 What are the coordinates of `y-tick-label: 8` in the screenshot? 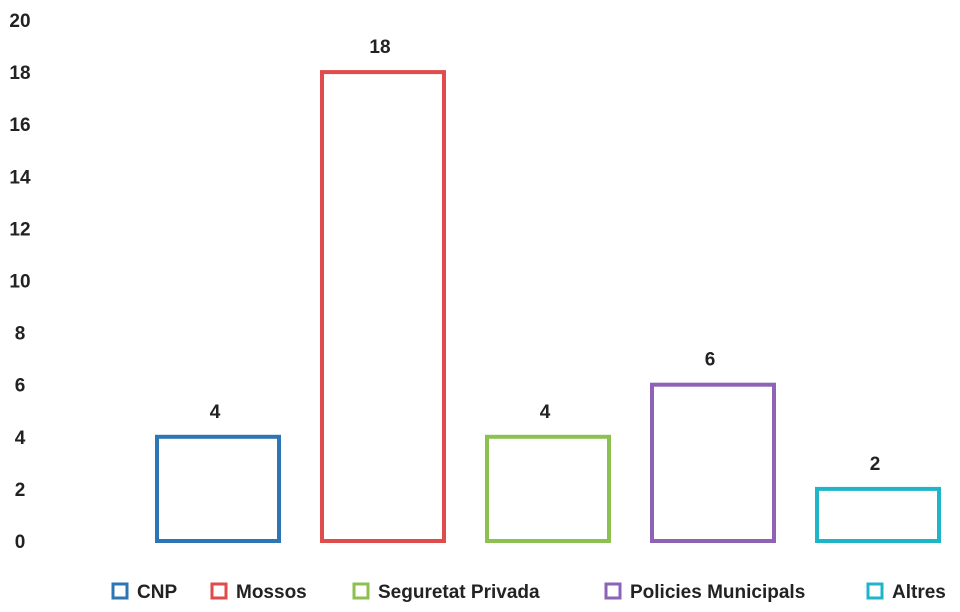 It's located at (20, 334).